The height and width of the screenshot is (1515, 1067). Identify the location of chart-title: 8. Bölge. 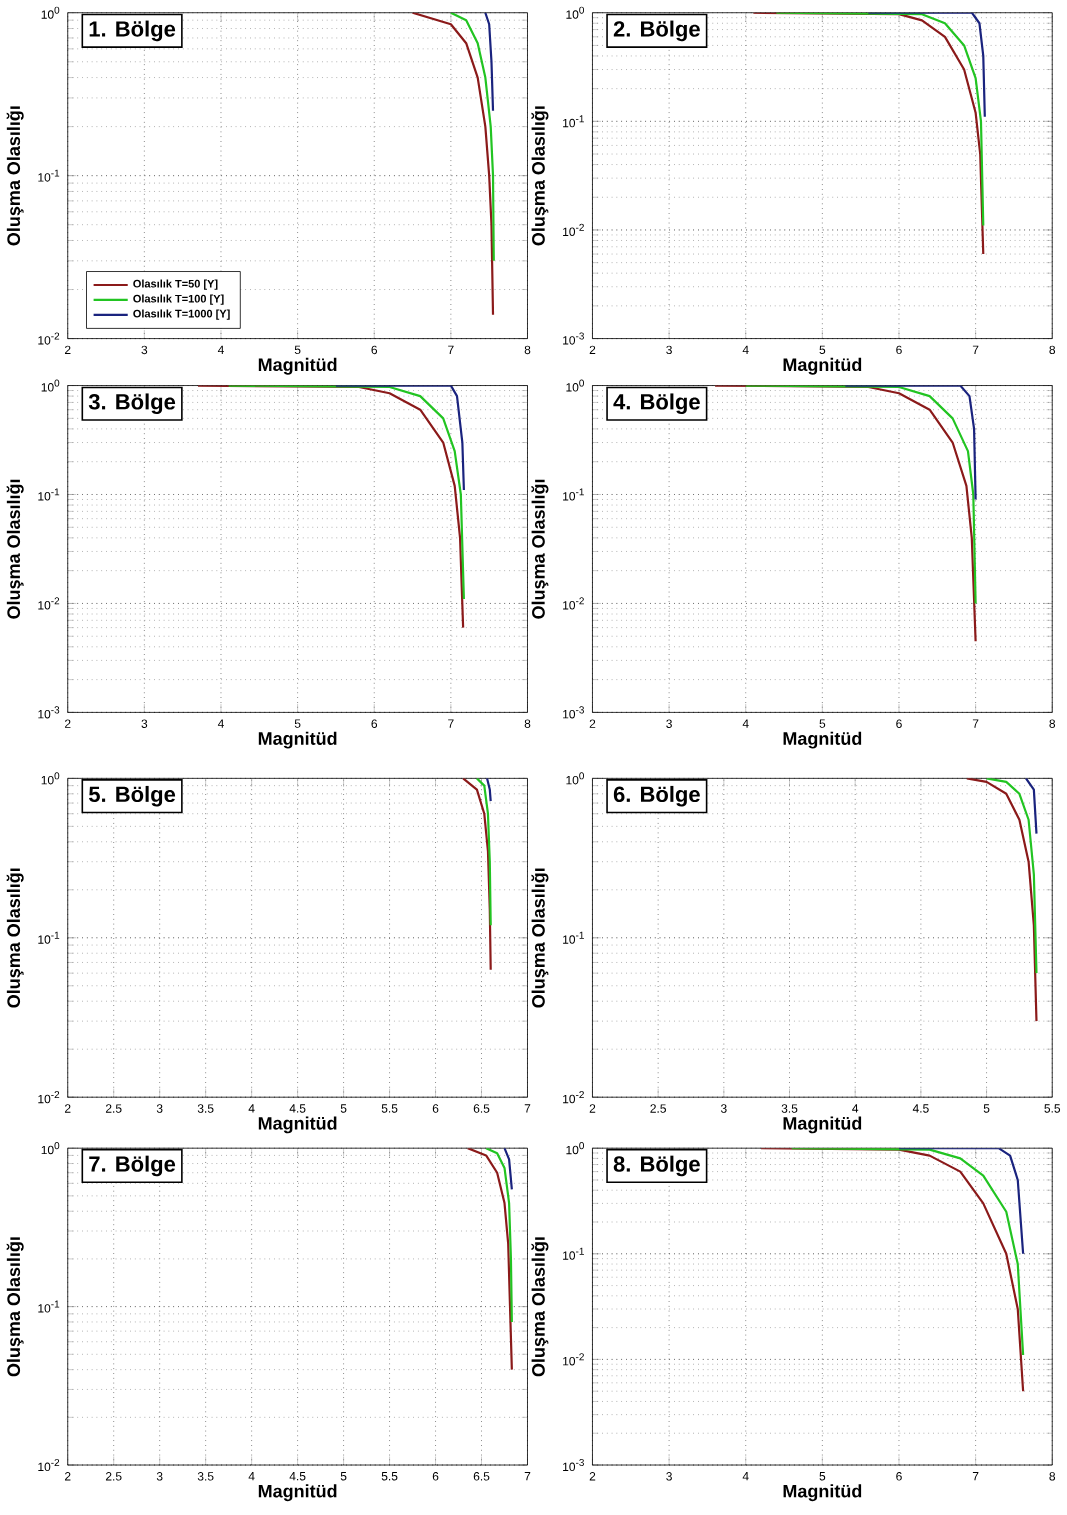
(656, 1166).